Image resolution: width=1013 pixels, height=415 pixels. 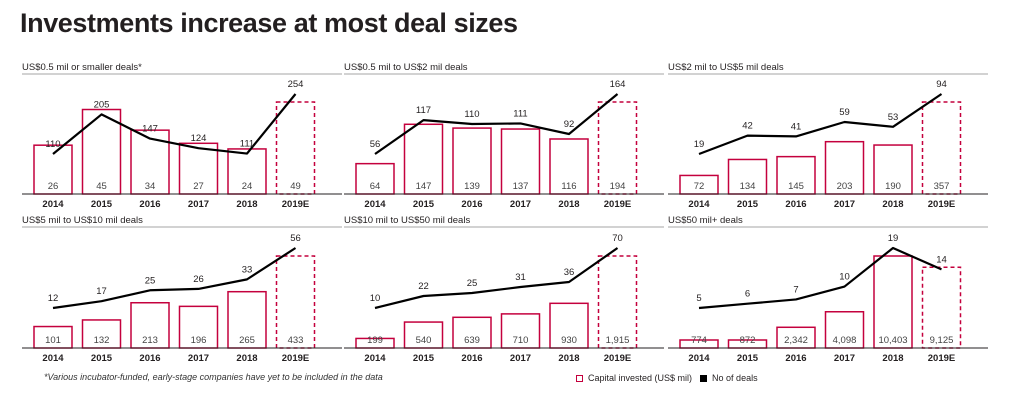 What do you see at coordinates (796, 126) in the screenshot?
I see `line-point-label: 41` at bounding box center [796, 126].